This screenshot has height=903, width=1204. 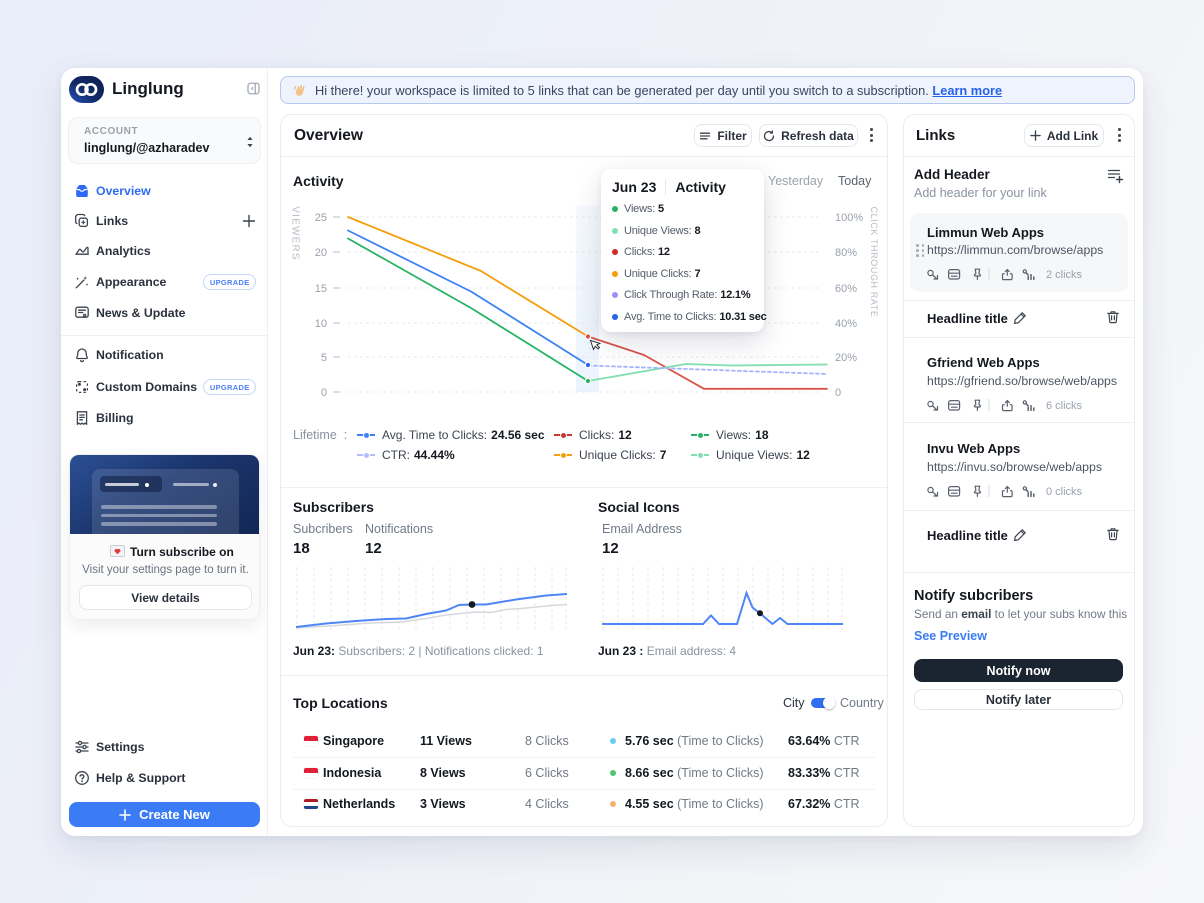 I want to click on svg-text: 20%, so click(x=846, y=358).